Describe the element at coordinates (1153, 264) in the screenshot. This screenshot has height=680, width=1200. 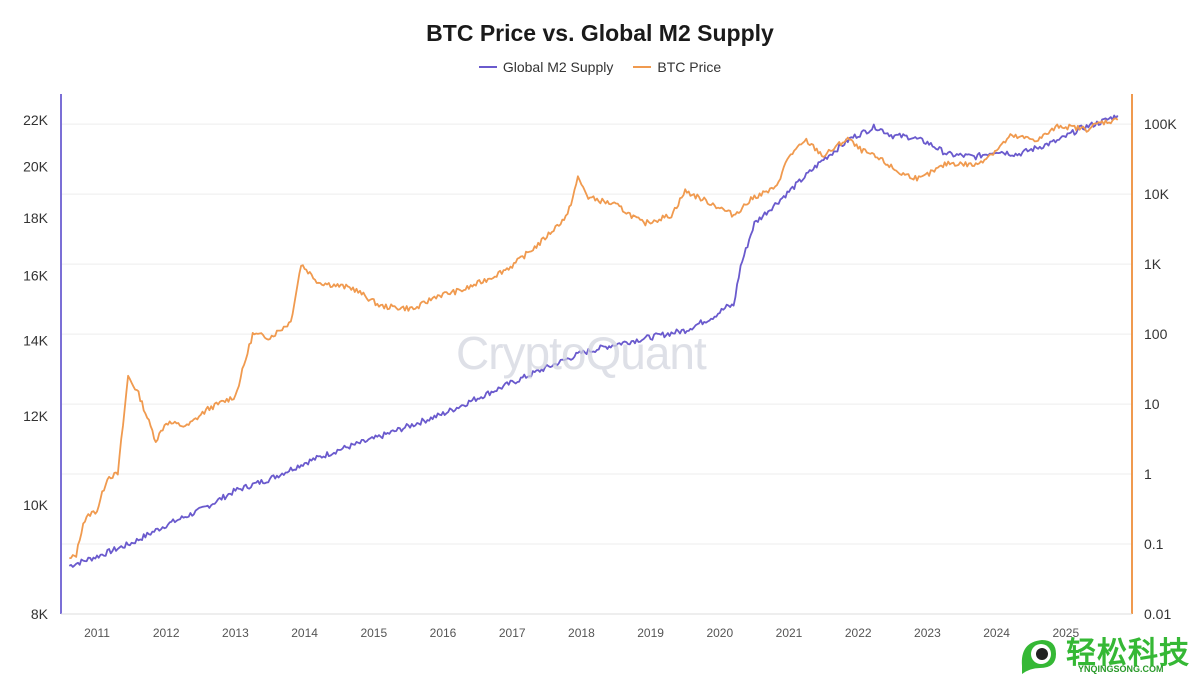
I see `right-axis-tick-label: 1K` at that location.